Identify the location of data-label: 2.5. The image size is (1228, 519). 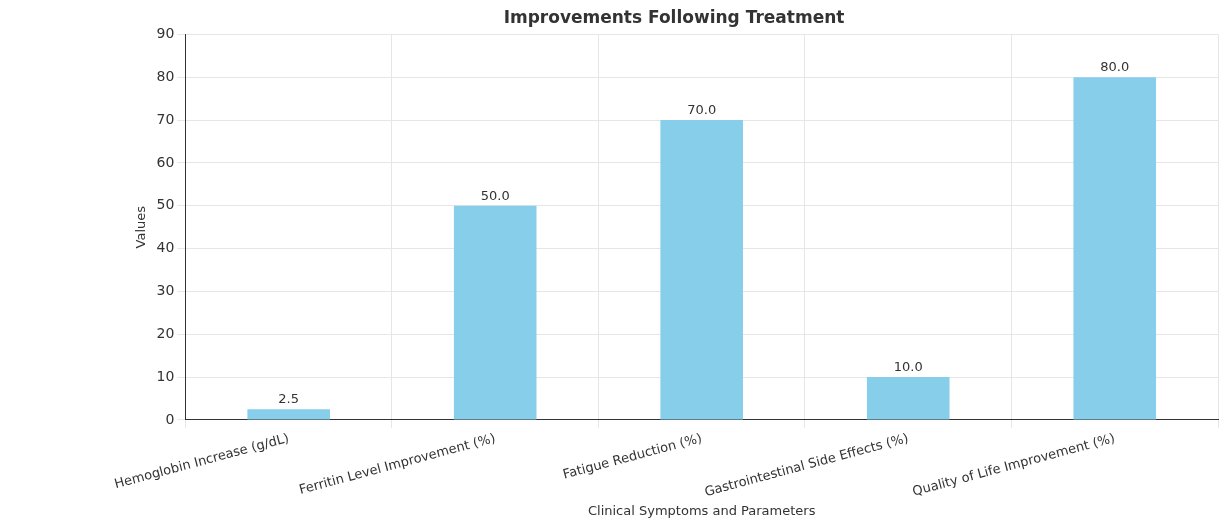
(289, 399).